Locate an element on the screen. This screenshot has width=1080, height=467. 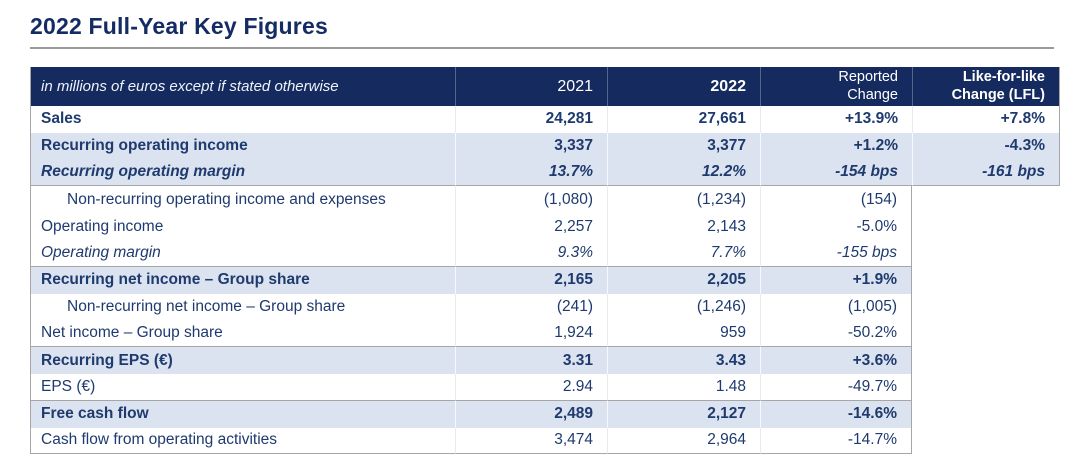
column-header-2021: 2021 is located at coordinates (531, 86).